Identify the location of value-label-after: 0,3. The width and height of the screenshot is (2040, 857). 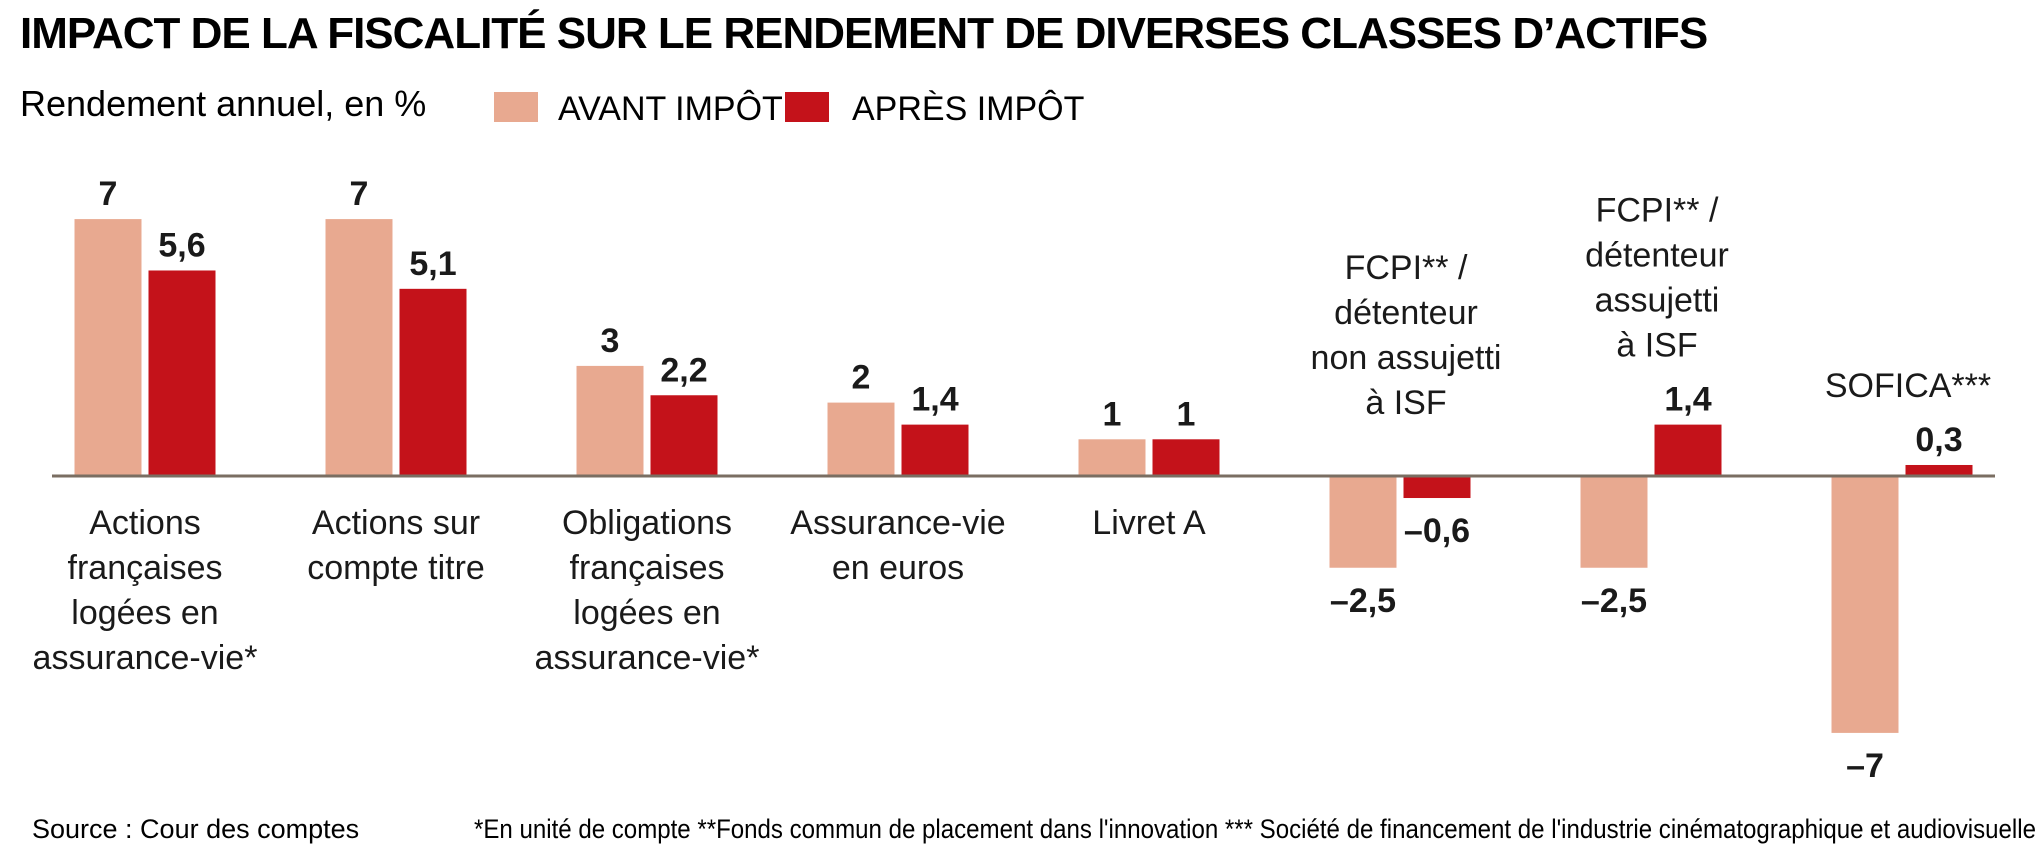
(1938, 440).